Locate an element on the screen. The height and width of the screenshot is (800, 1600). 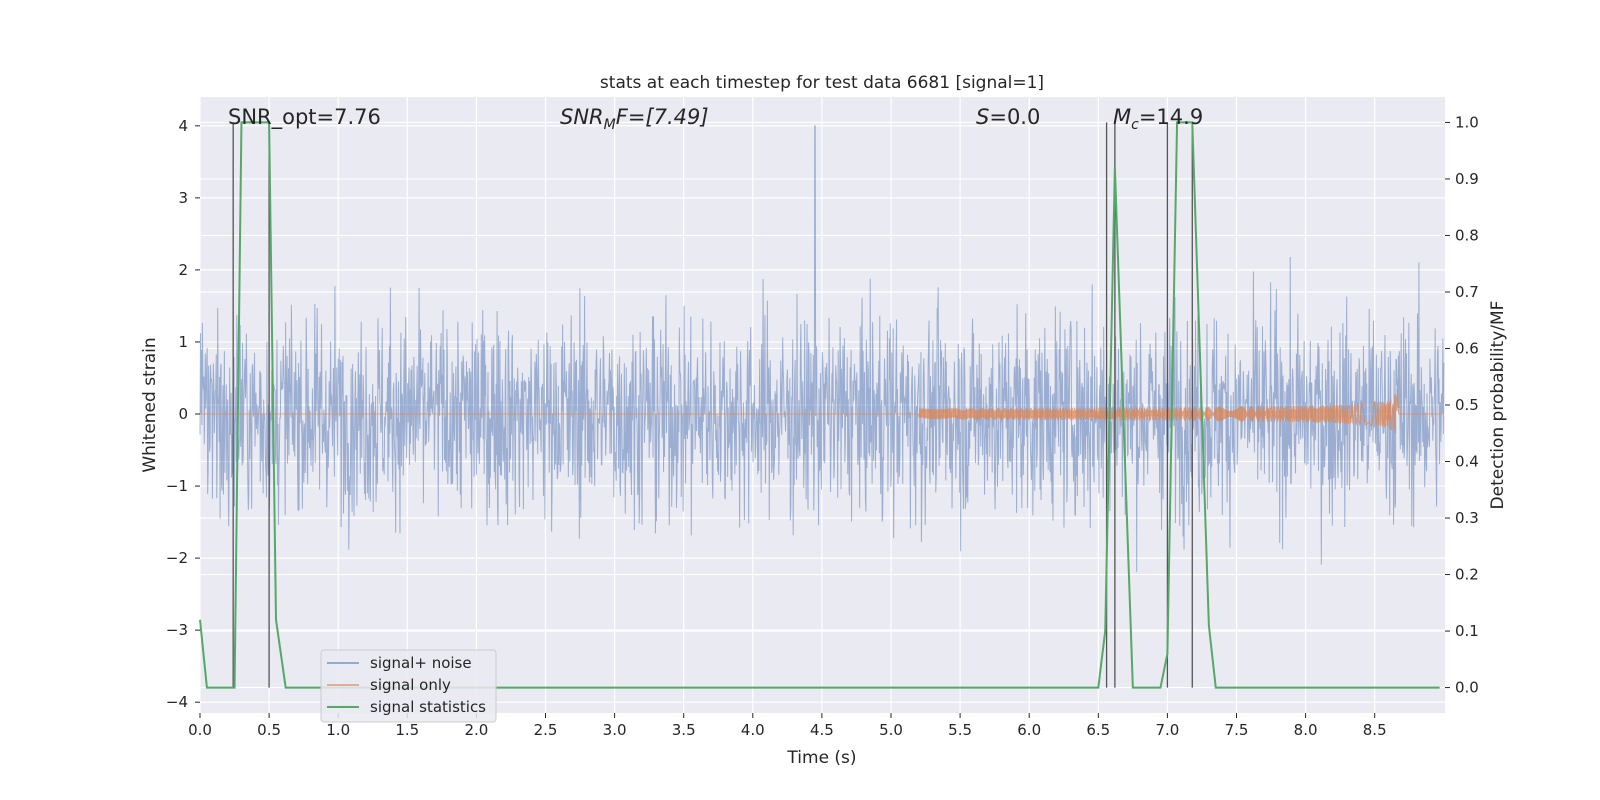
x-tick-label: 4.5 is located at coordinates (822, 730).